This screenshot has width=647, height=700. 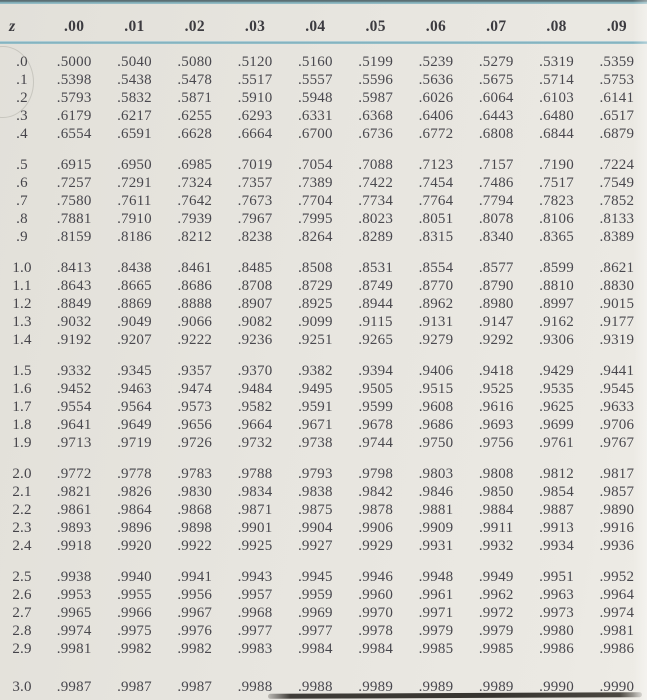 What do you see at coordinates (436, 631) in the screenshot?
I see `value-cell: .9979` at bounding box center [436, 631].